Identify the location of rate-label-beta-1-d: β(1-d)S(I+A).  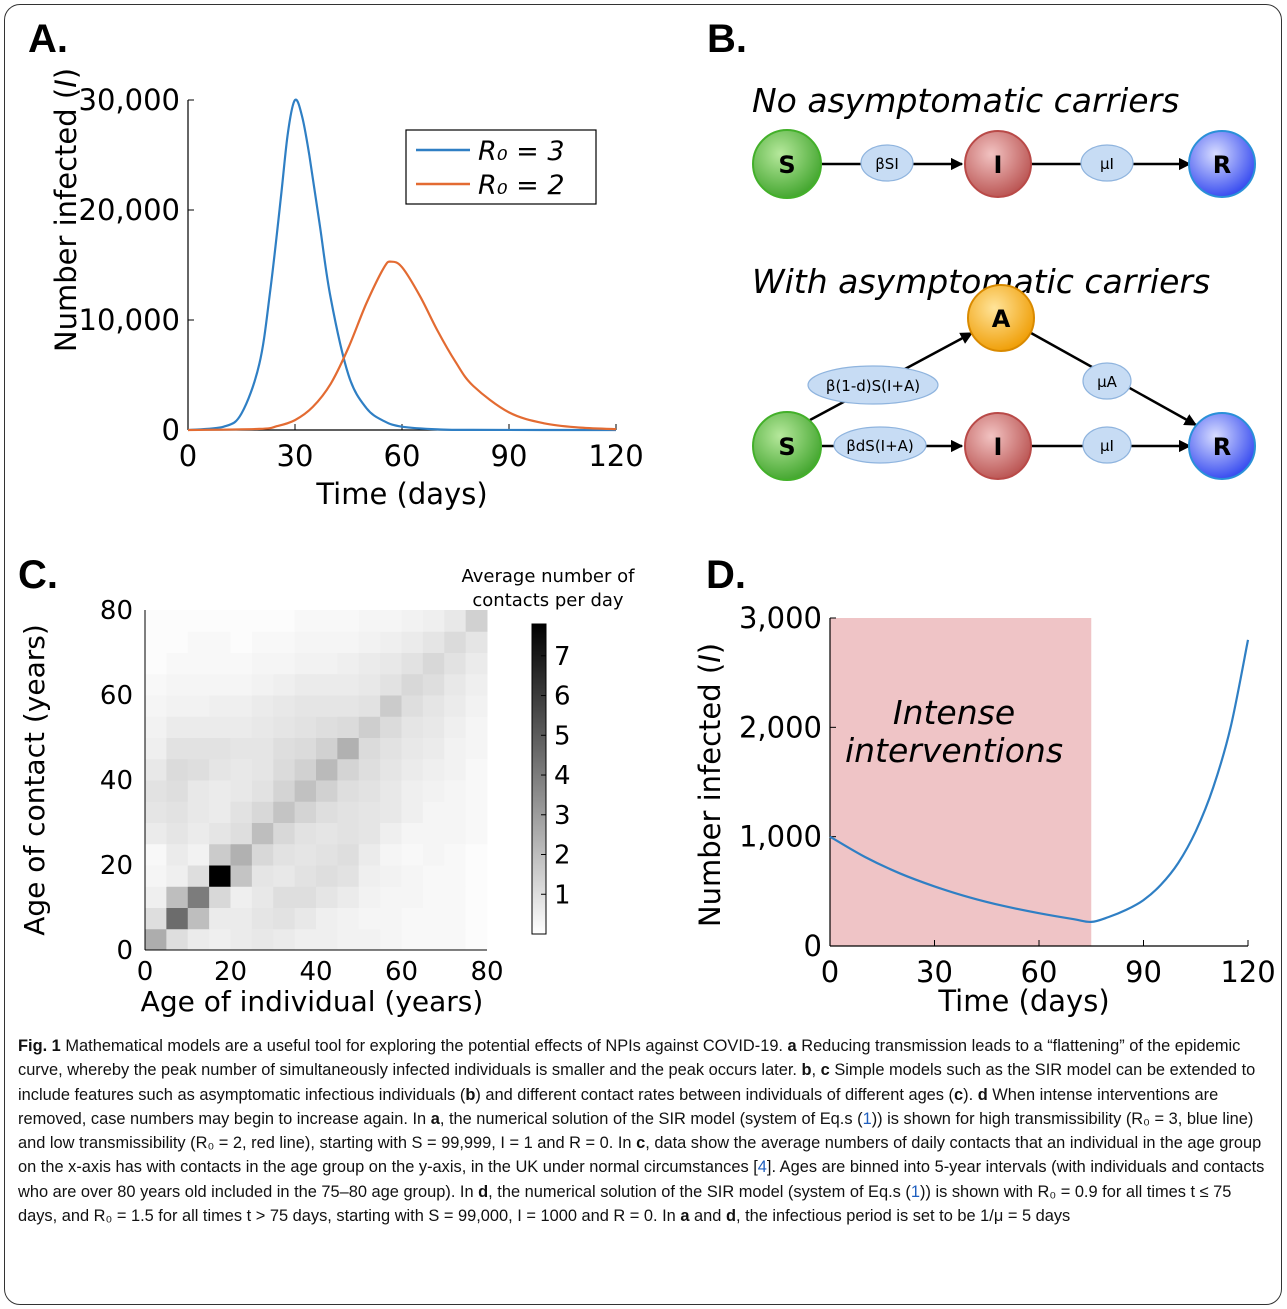
(873, 386).